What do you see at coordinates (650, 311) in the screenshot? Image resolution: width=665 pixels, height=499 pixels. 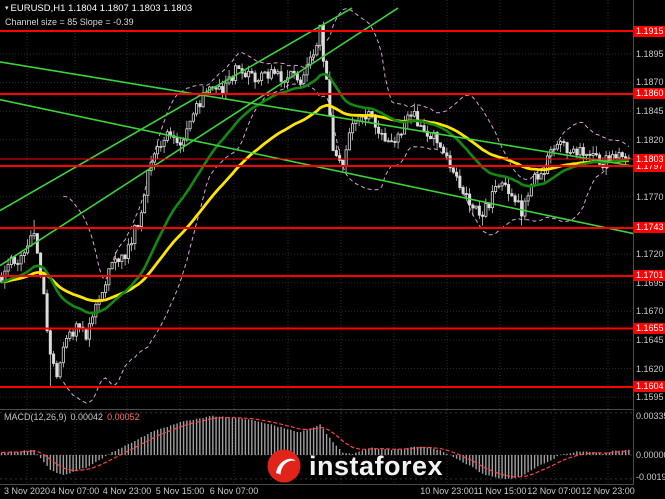 I see `price-axis-label: 1.1670` at bounding box center [650, 311].